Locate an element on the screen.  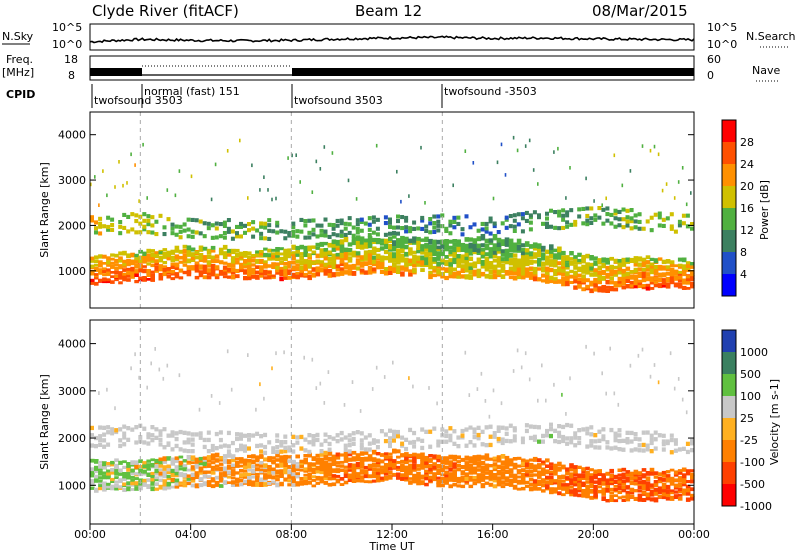
colorbar-swatch is located at coordinates (729, 263).